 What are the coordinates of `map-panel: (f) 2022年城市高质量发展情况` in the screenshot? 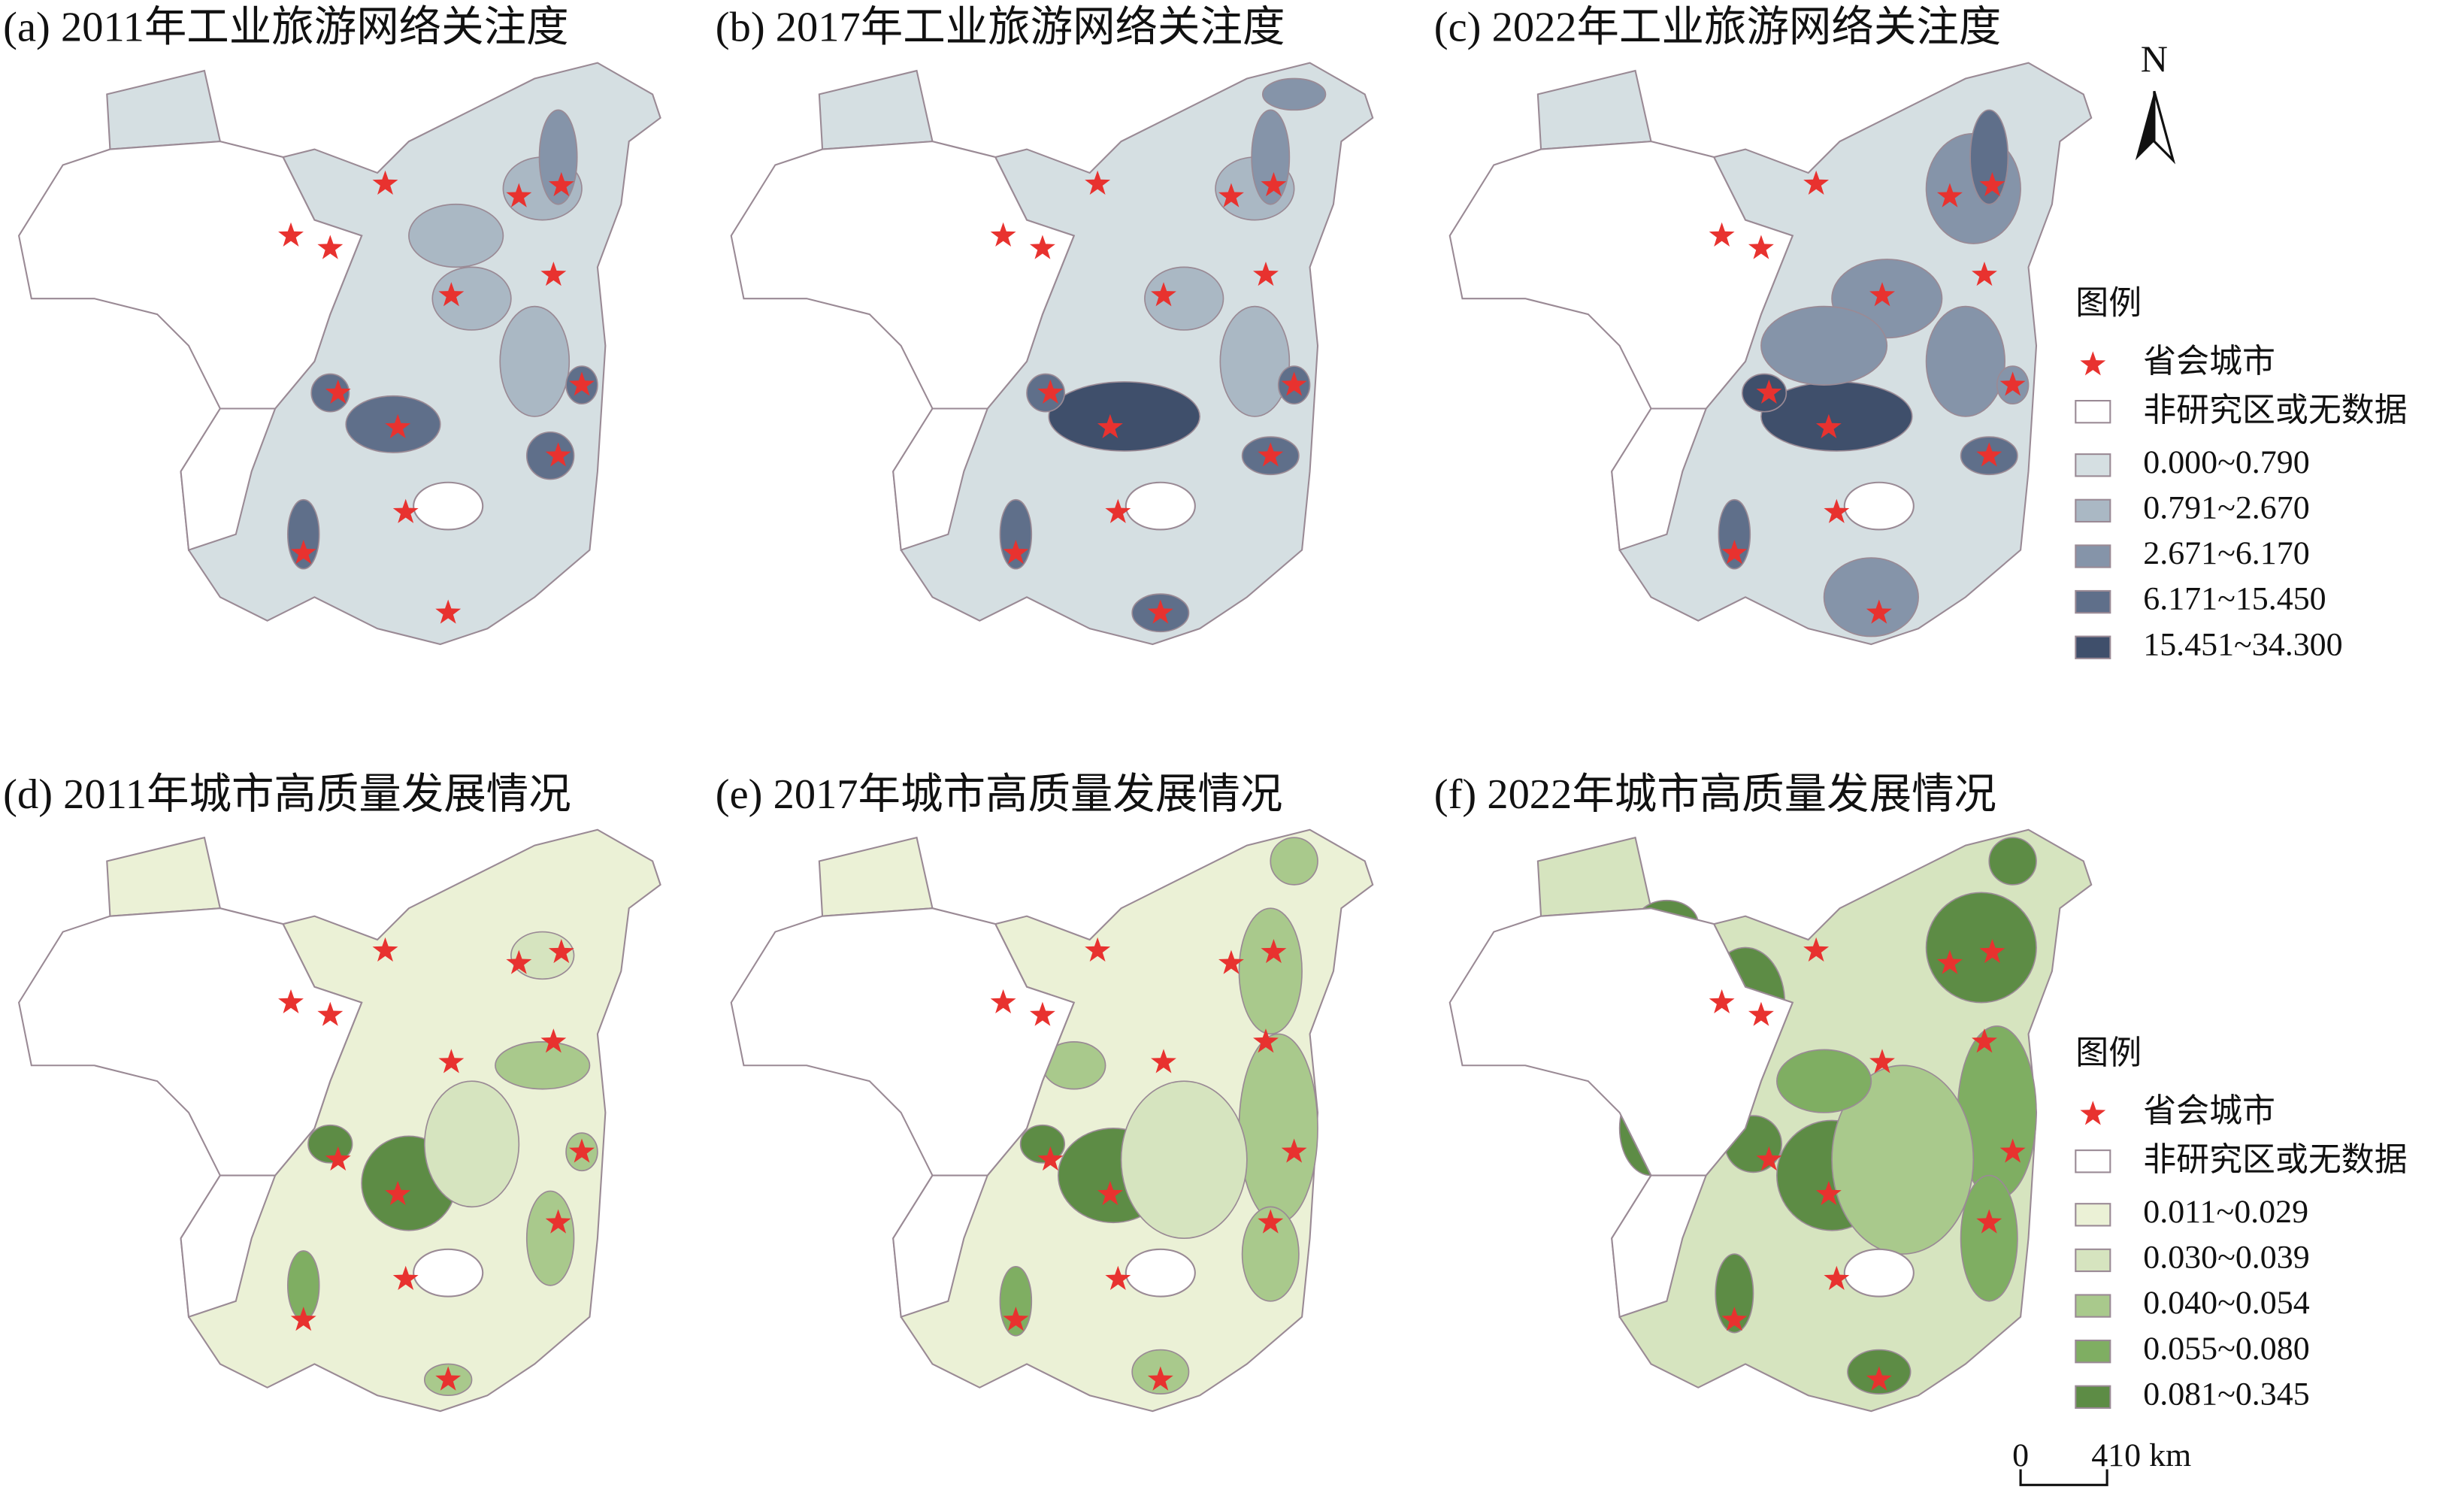 It's located at (1763, 1092).